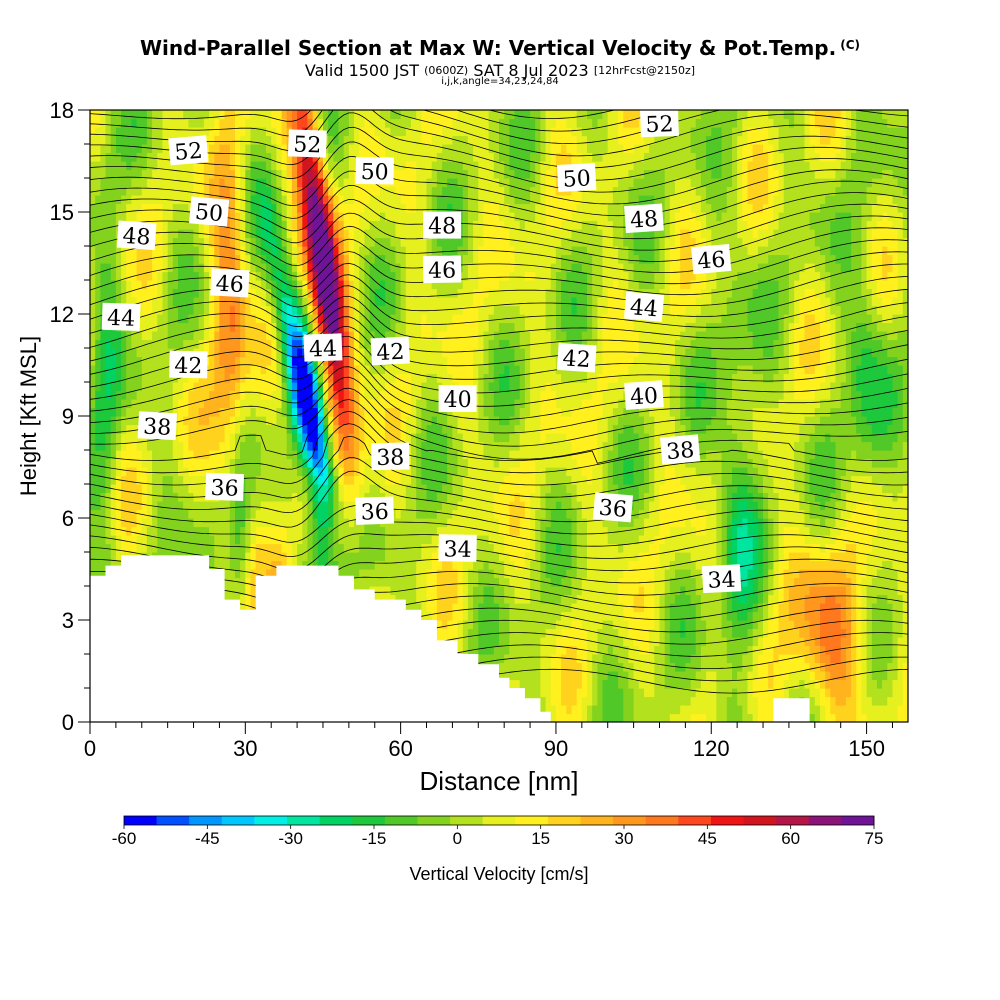 The height and width of the screenshot is (1000, 1000). What do you see at coordinates (68, 518) in the screenshot?
I see `y-tick-label: 6` at bounding box center [68, 518].